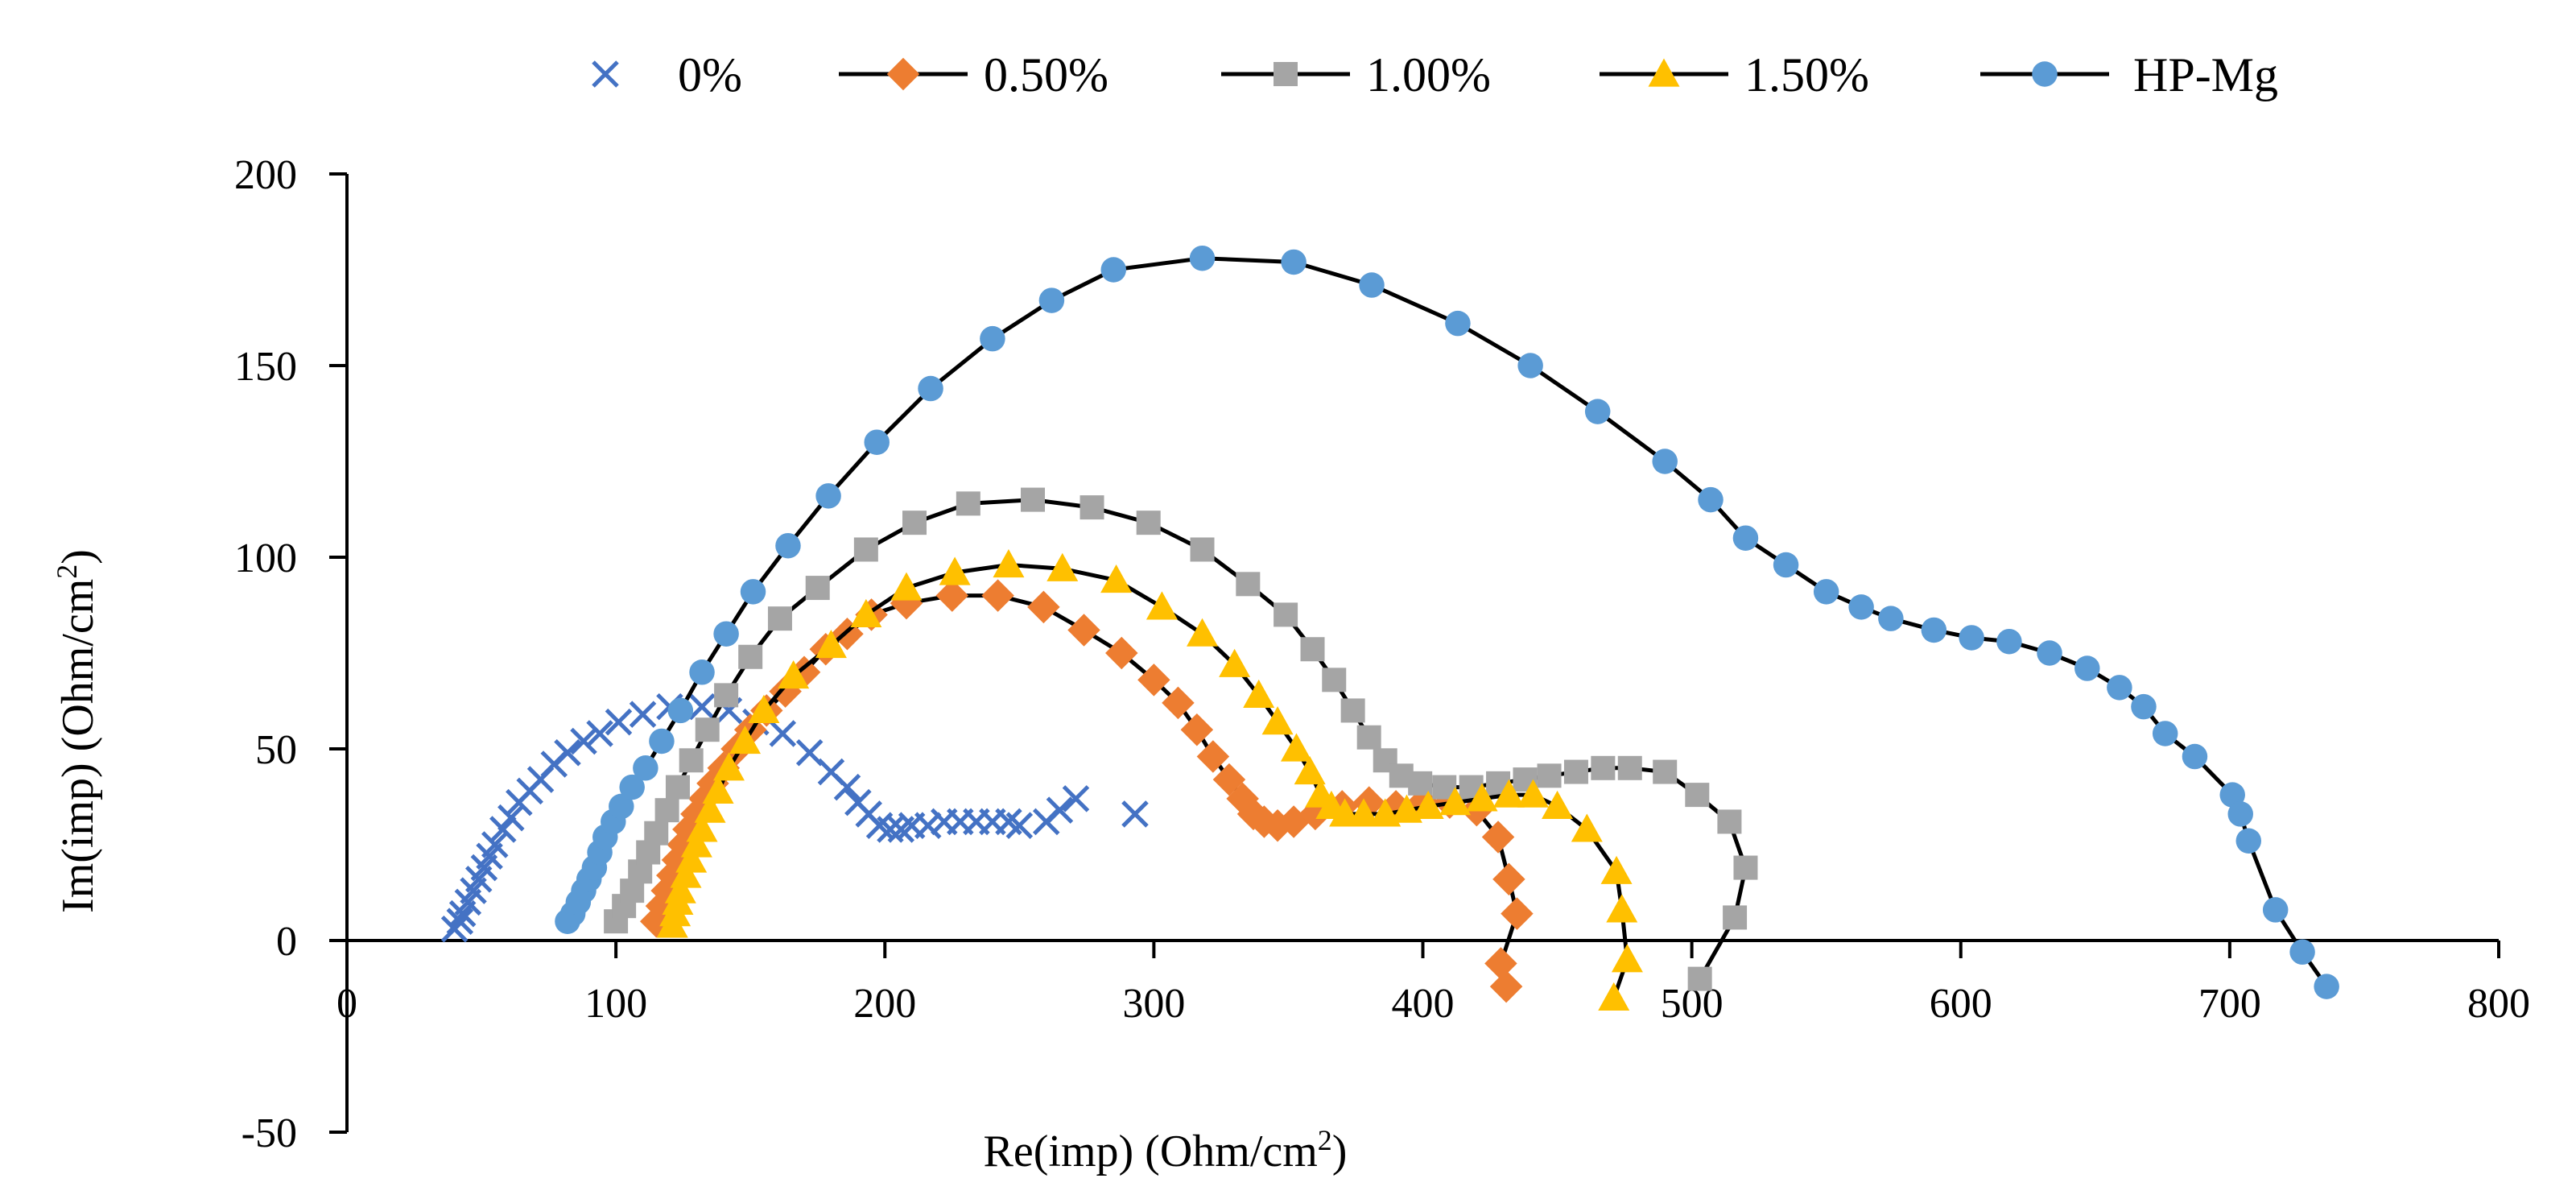 The image size is (2576, 1199). I want to click on series-1-50-group, so click(1149, 780).